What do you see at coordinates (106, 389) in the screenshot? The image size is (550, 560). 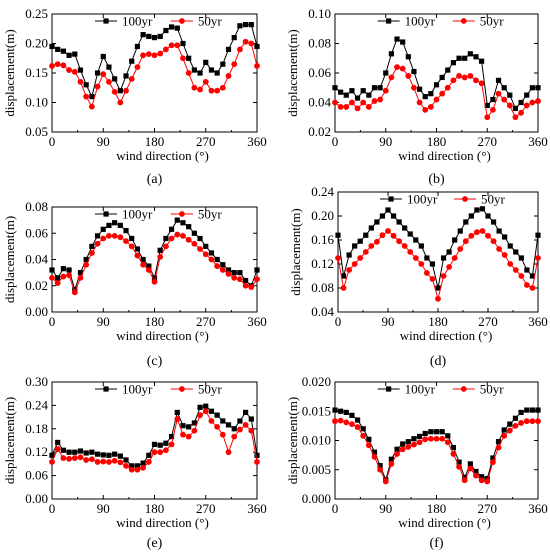 I see `legend-marker` at bounding box center [106, 389].